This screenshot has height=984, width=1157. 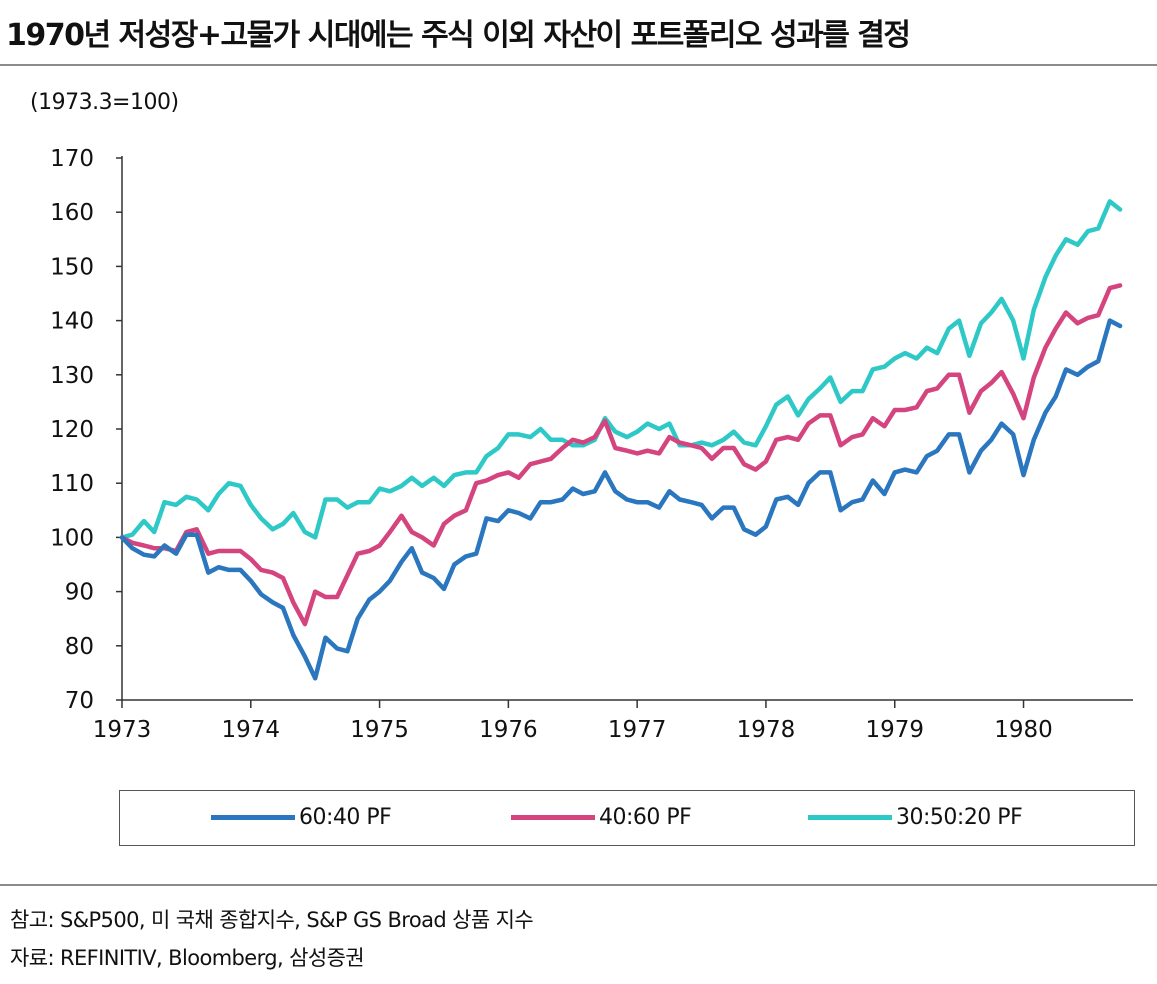 What do you see at coordinates (104, 102) in the screenshot?
I see `unit-label: (1973.3=100)` at bounding box center [104, 102].